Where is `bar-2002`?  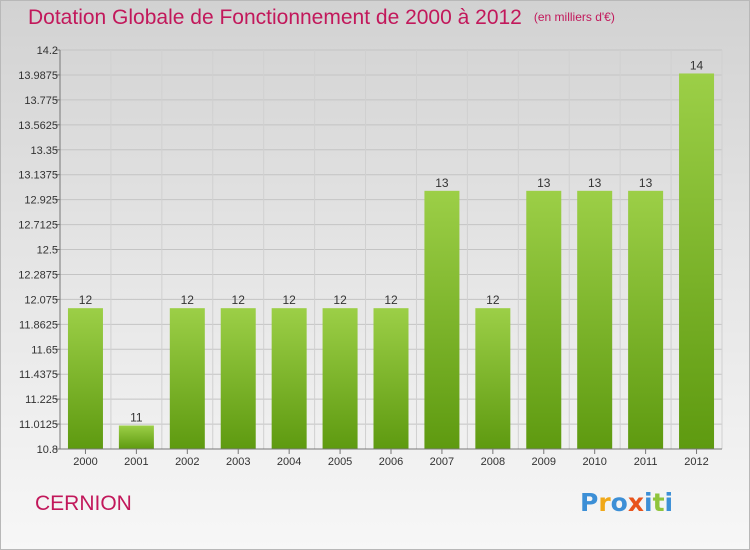
bar-2002 is located at coordinates (187, 378).